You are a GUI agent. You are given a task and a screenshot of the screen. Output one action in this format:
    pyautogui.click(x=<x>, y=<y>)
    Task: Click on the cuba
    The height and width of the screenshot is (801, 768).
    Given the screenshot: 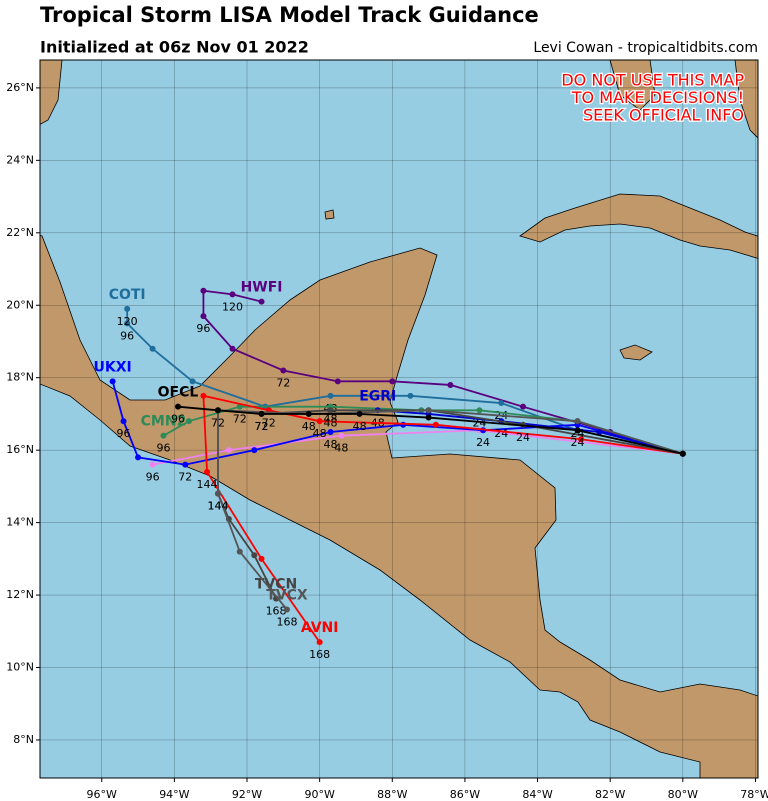 What is the action you would take?
    pyautogui.click(x=638, y=226)
    